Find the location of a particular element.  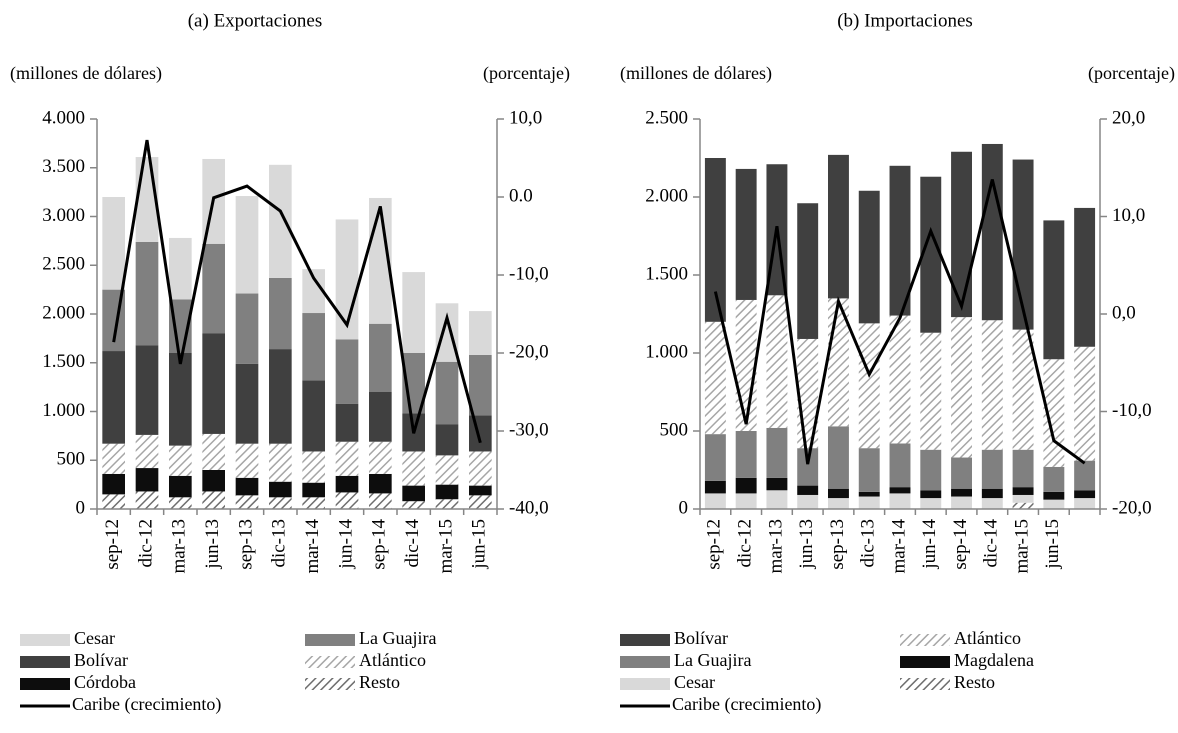

chart-title: (a) Exportaciones is located at coordinates (255, 20).